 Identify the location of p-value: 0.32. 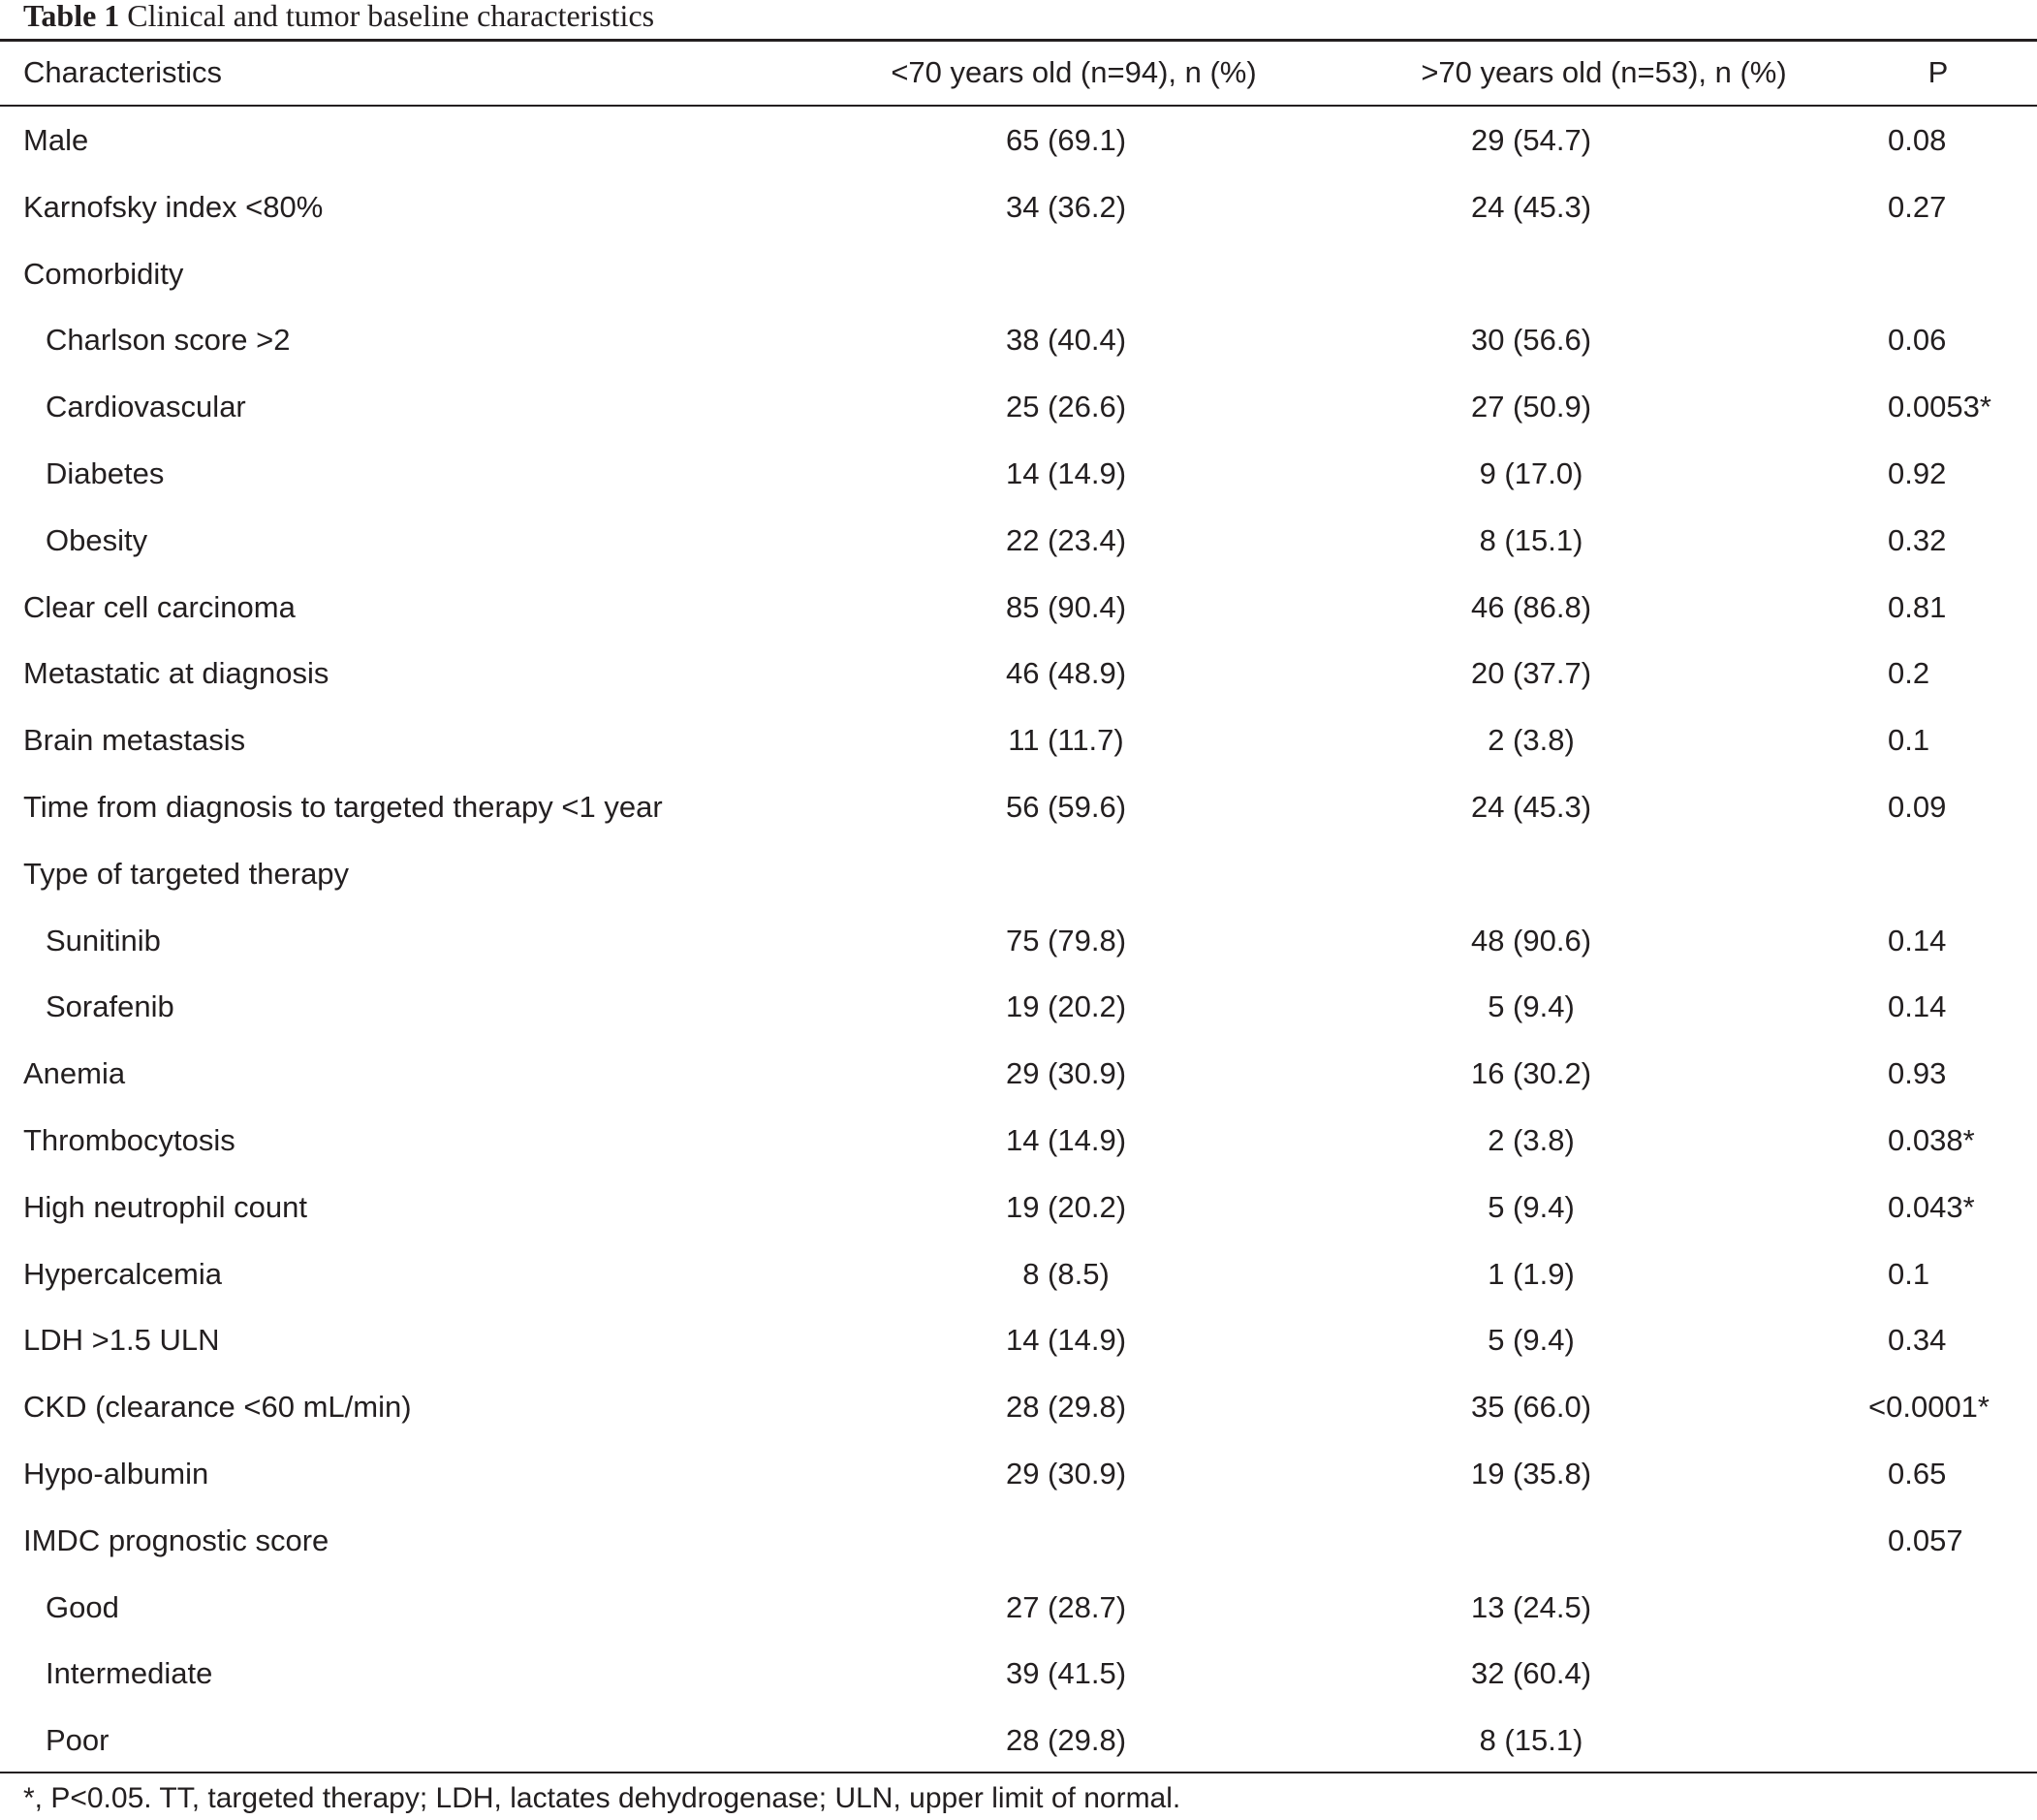
(1918, 539).